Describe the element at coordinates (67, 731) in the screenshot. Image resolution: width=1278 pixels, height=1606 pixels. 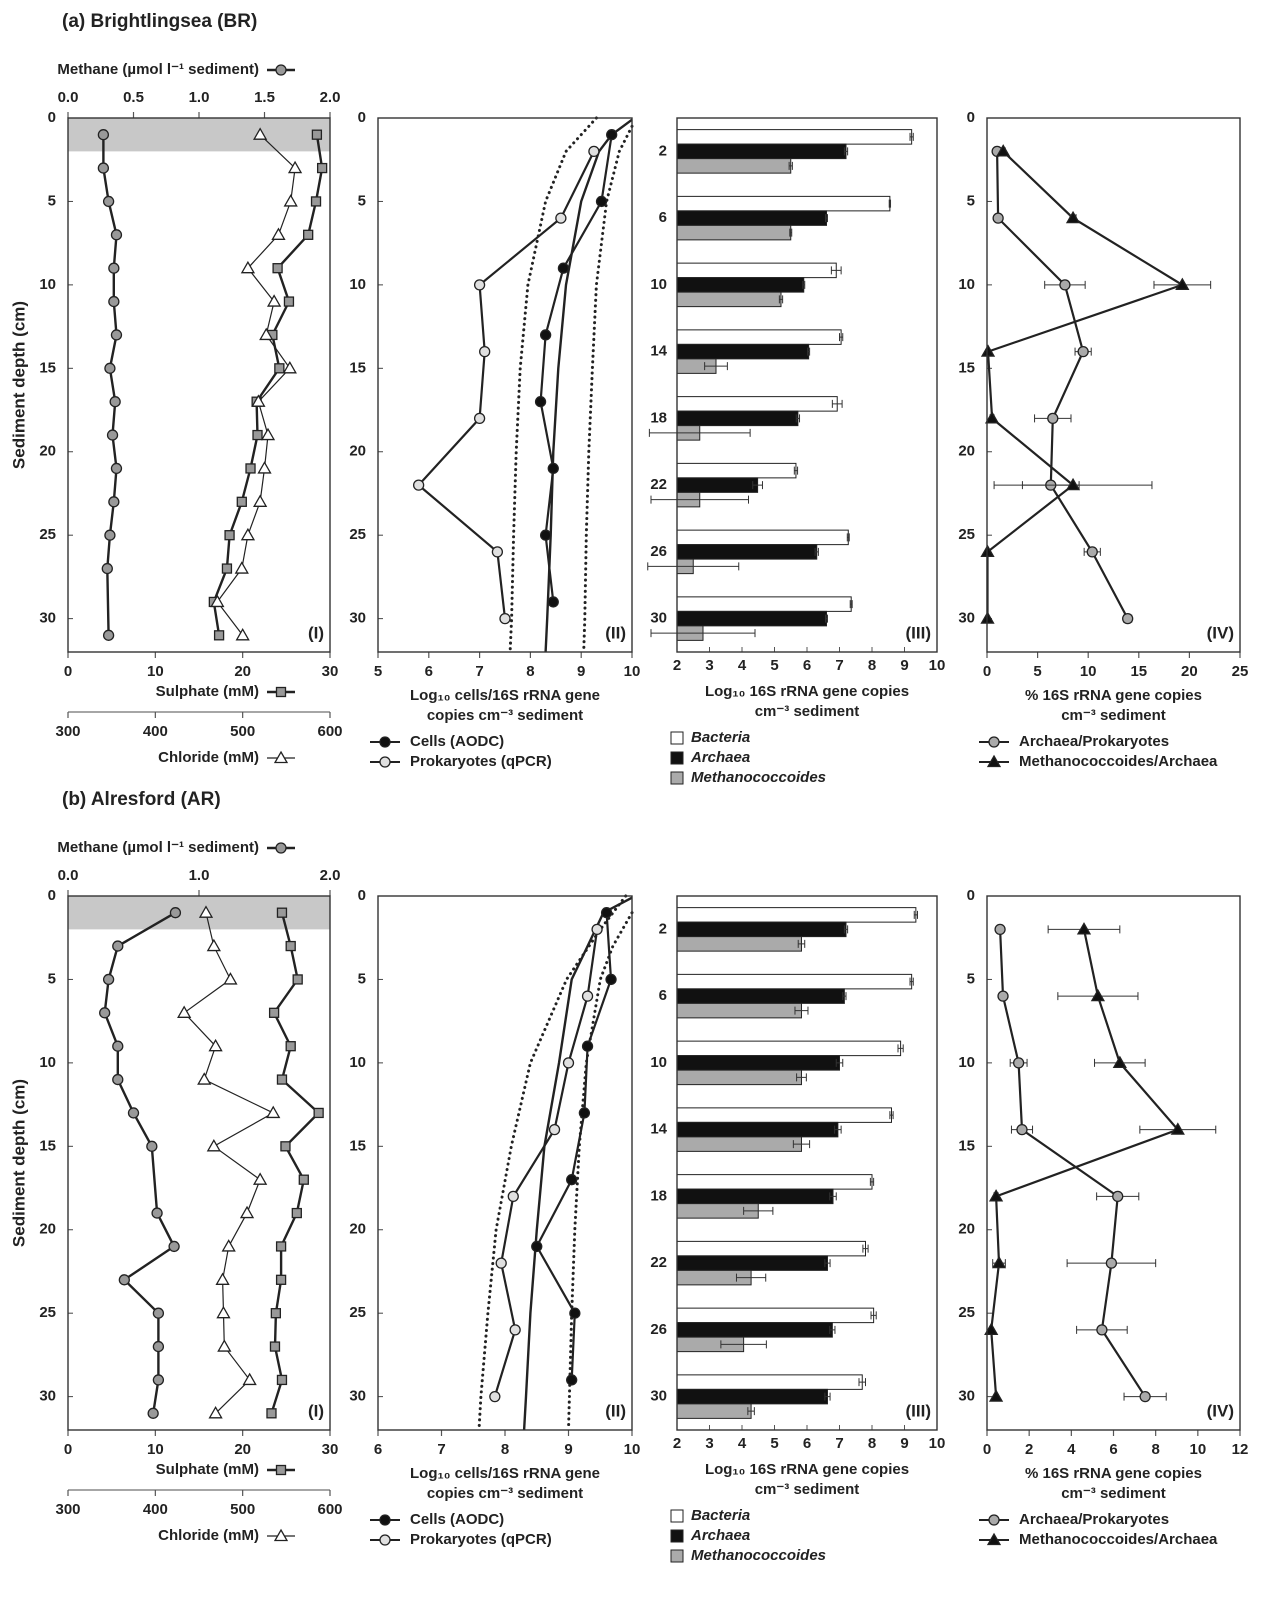
I see `x-tick-label: 300` at that location.